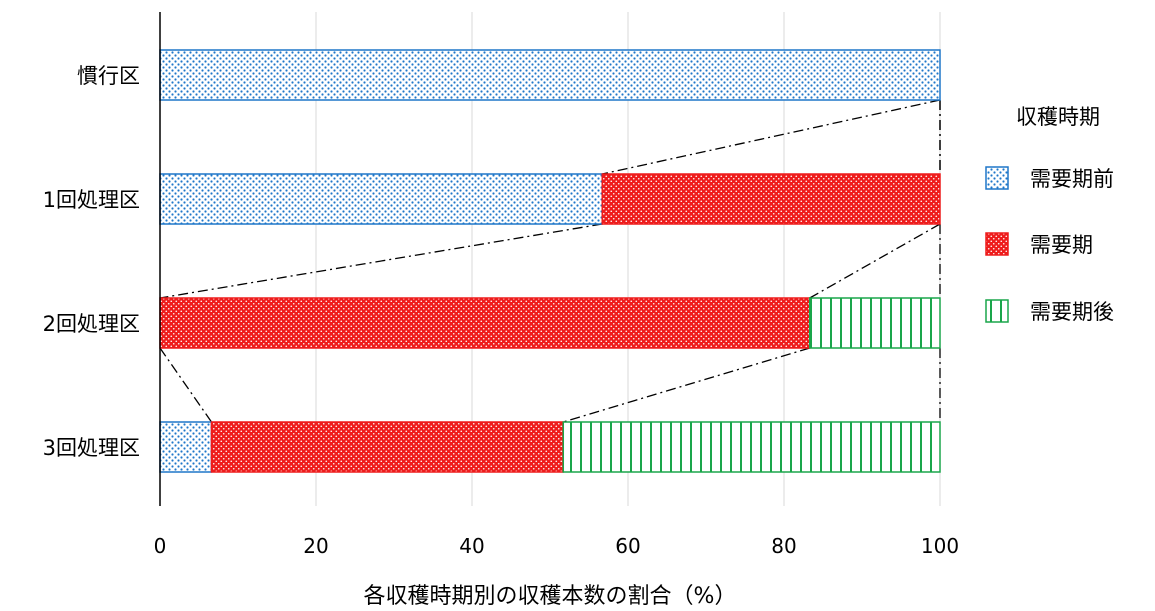 The width and height of the screenshot is (1155, 611). What do you see at coordinates (160, 546) in the screenshot?
I see `x-tick-label: 0` at bounding box center [160, 546].